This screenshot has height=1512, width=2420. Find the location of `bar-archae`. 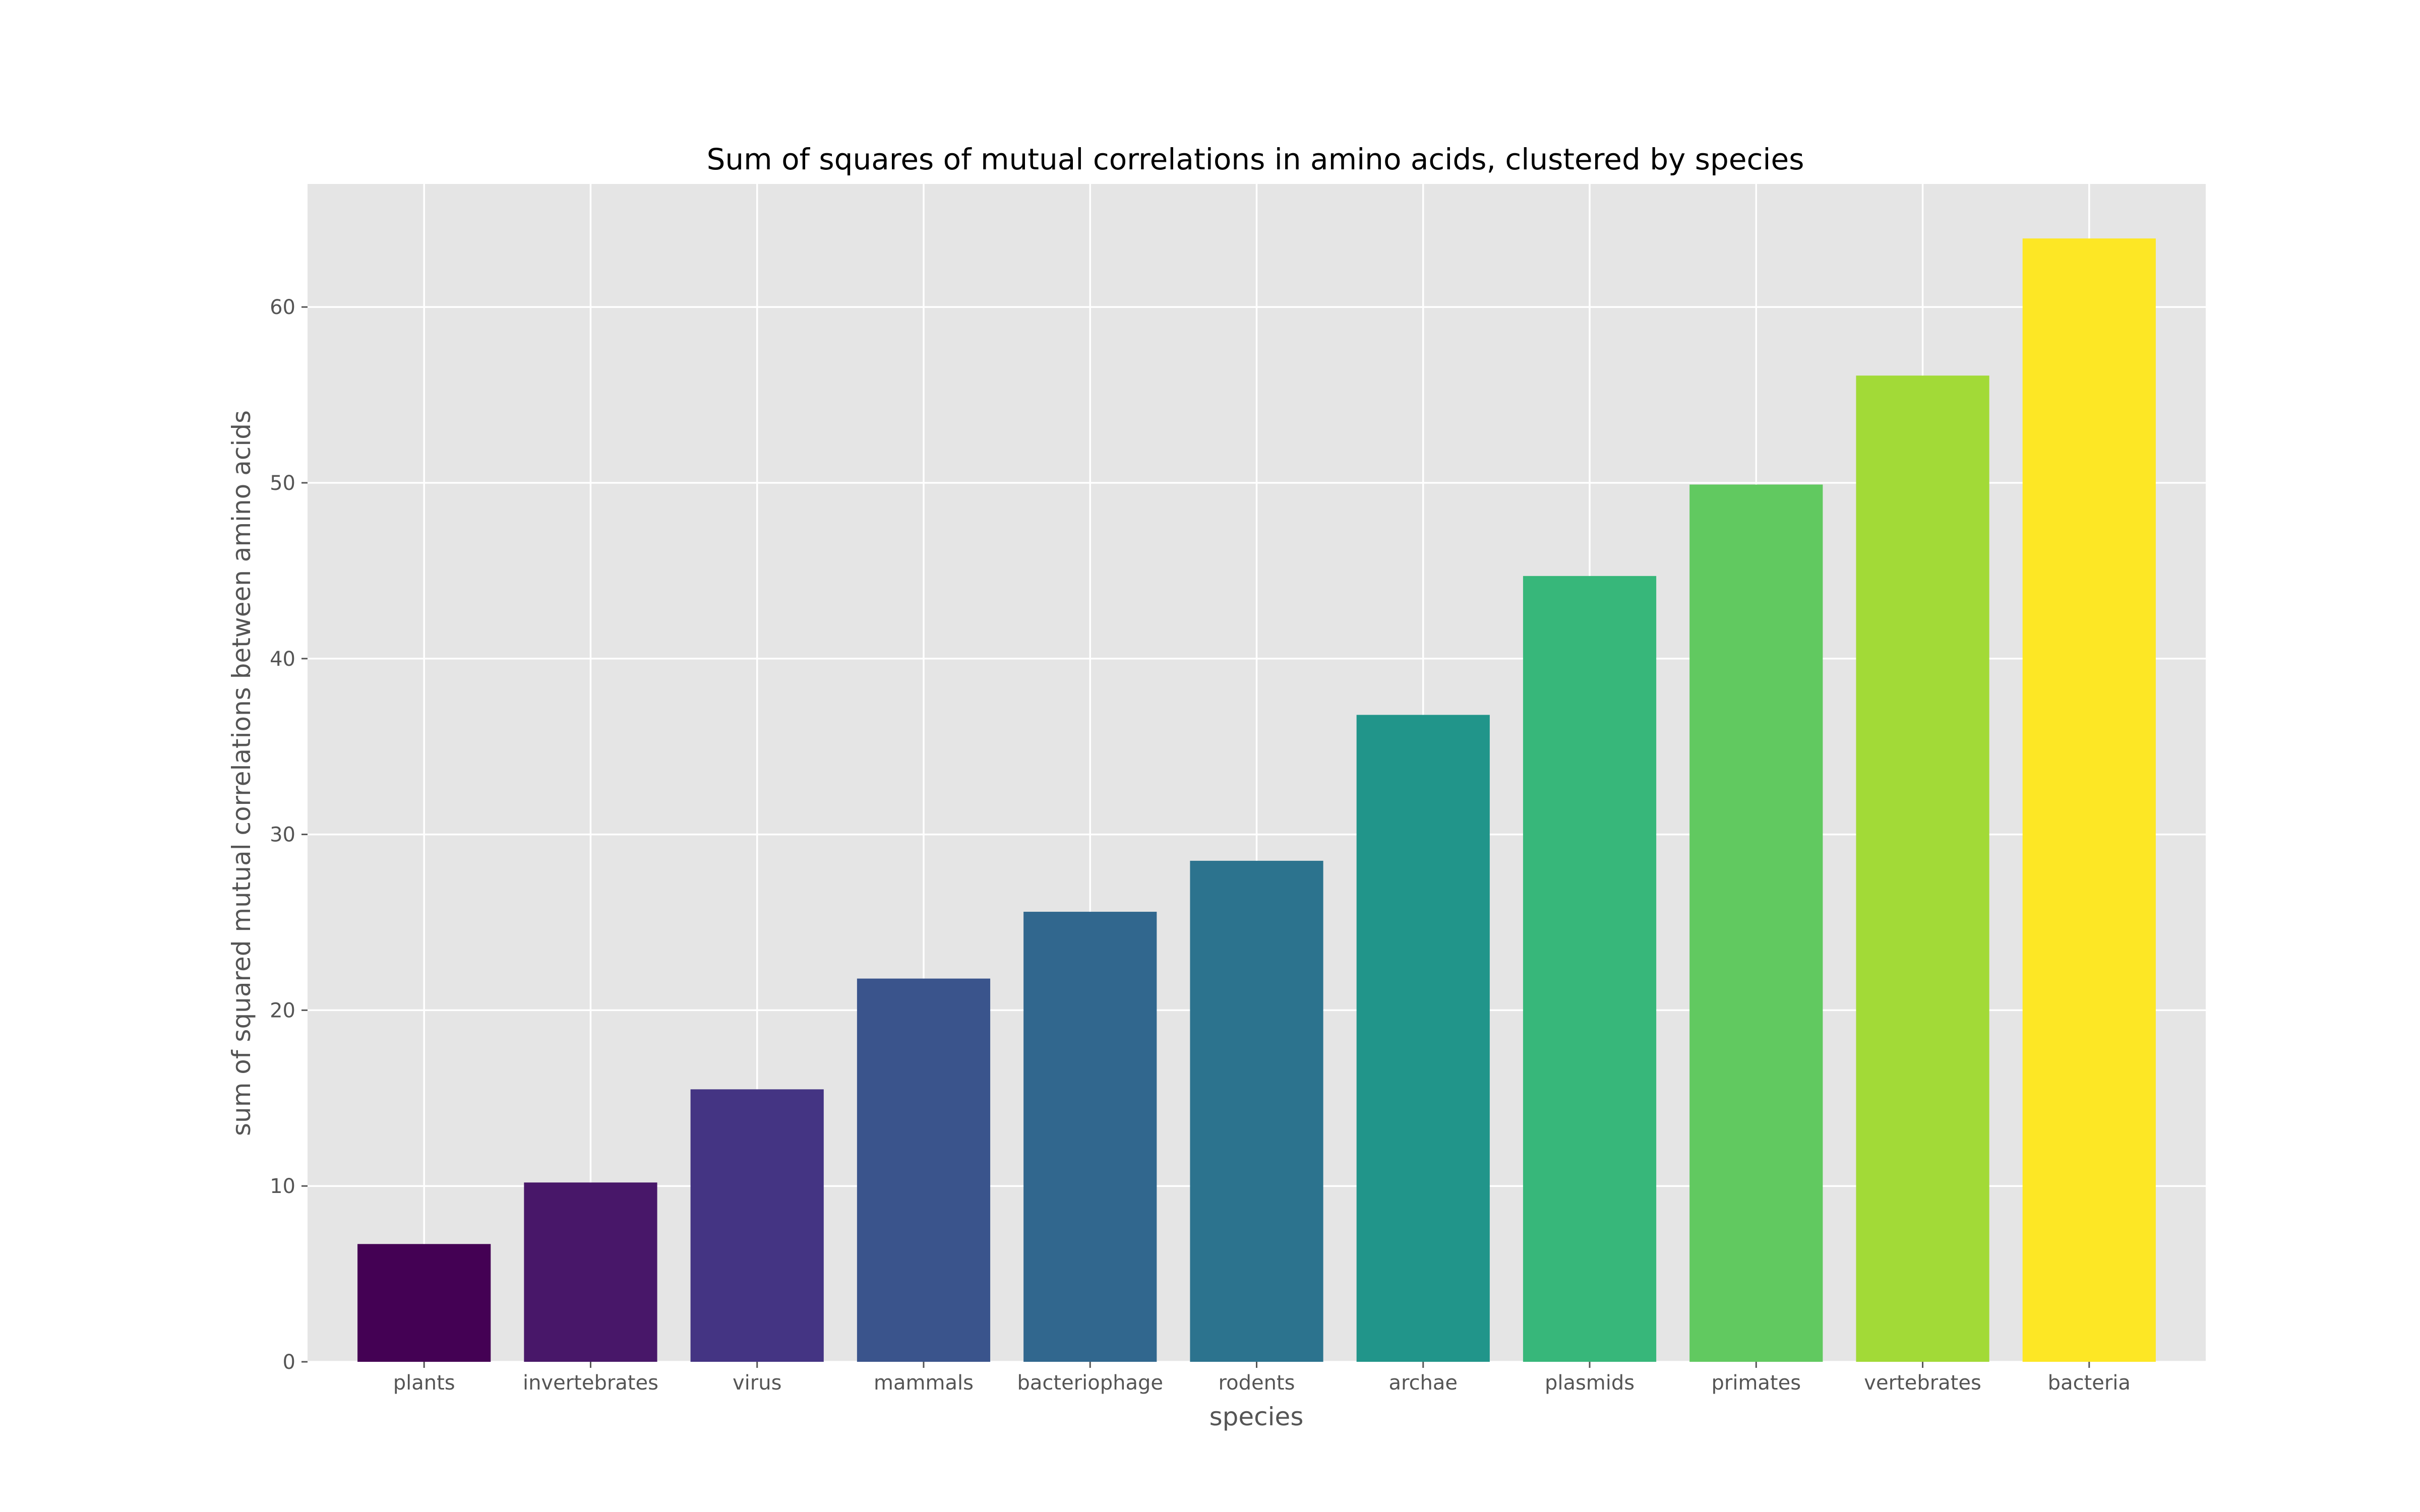

bar-archae is located at coordinates (1423, 1039).